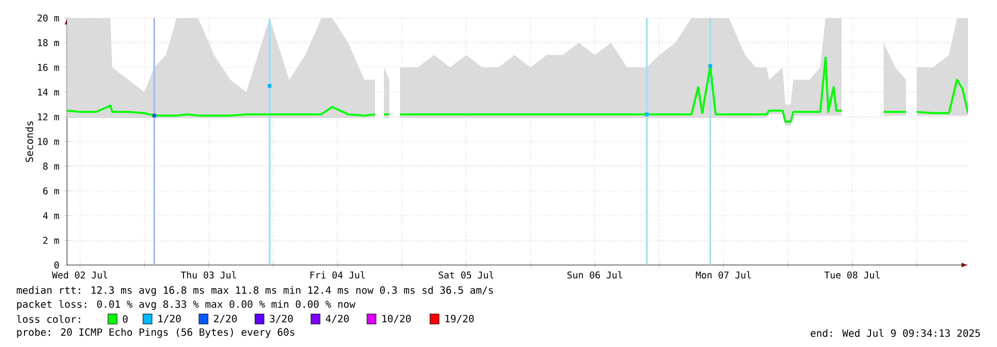 The image size is (997, 347). What do you see at coordinates (48, 18) in the screenshot?
I see `y-tick-label: 20 m` at bounding box center [48, 18].